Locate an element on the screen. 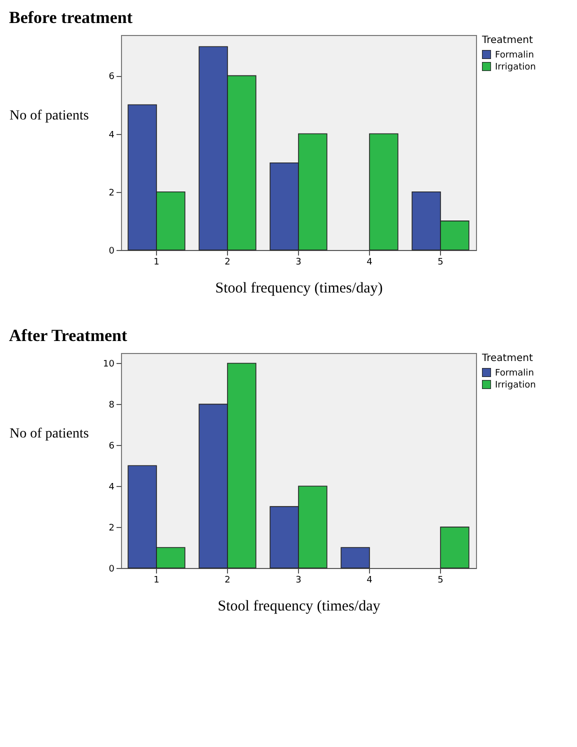 The width and height of the screenshot is (577, 747). y-tick-label: 8 is located at coordinates (111, 405).